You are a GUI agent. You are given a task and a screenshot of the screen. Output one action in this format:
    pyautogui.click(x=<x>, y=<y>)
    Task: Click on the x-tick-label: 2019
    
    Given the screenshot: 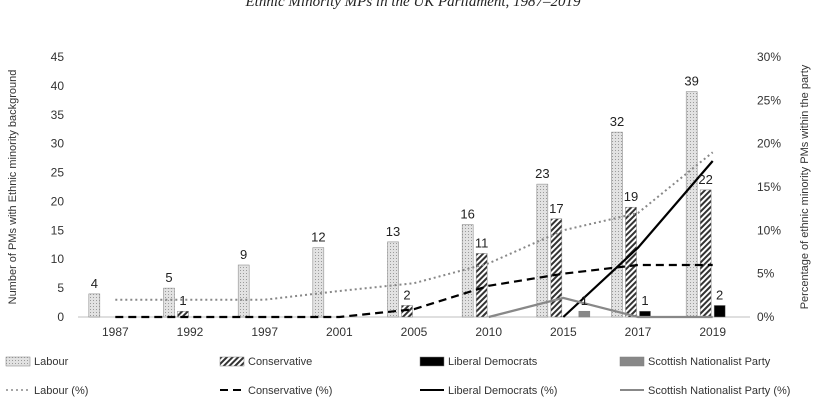 What is the action you would take?
    pyautogui.click(x=712, y=332)
    